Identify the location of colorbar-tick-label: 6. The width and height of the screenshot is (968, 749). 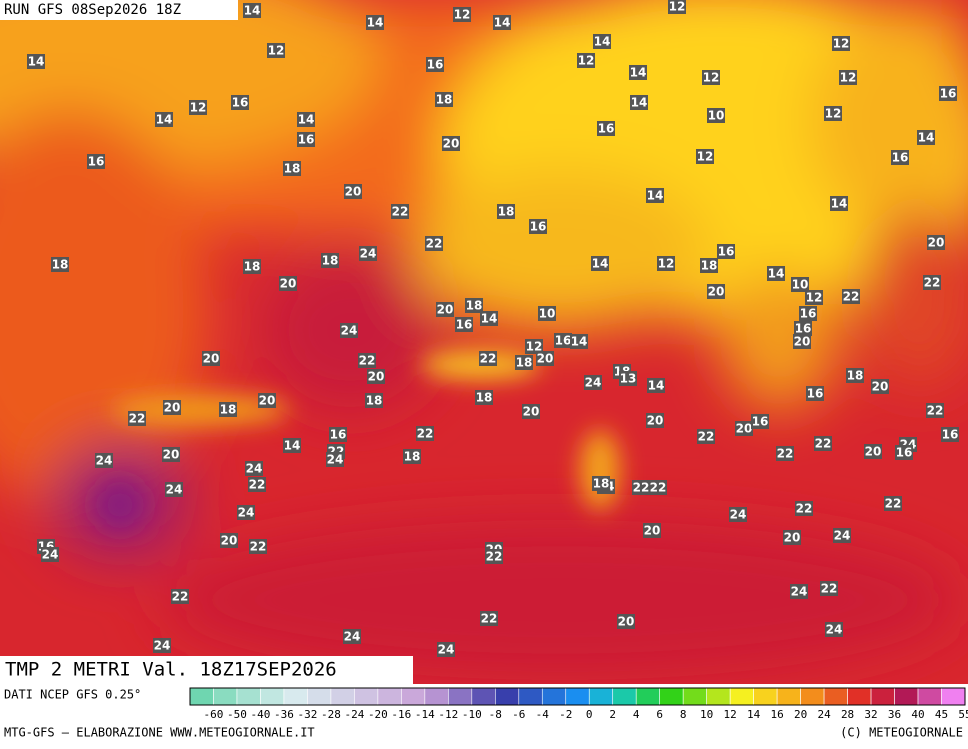
(659, 714).